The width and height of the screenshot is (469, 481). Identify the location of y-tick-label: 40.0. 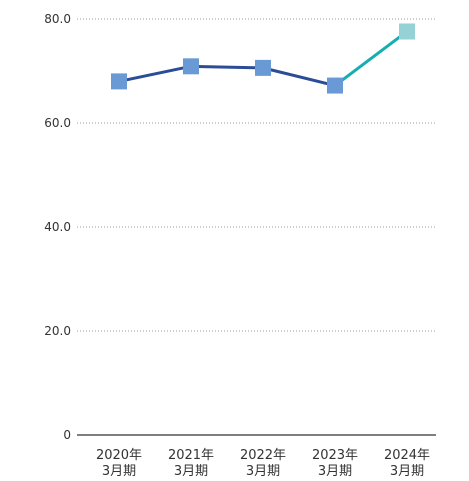
(57, 227).